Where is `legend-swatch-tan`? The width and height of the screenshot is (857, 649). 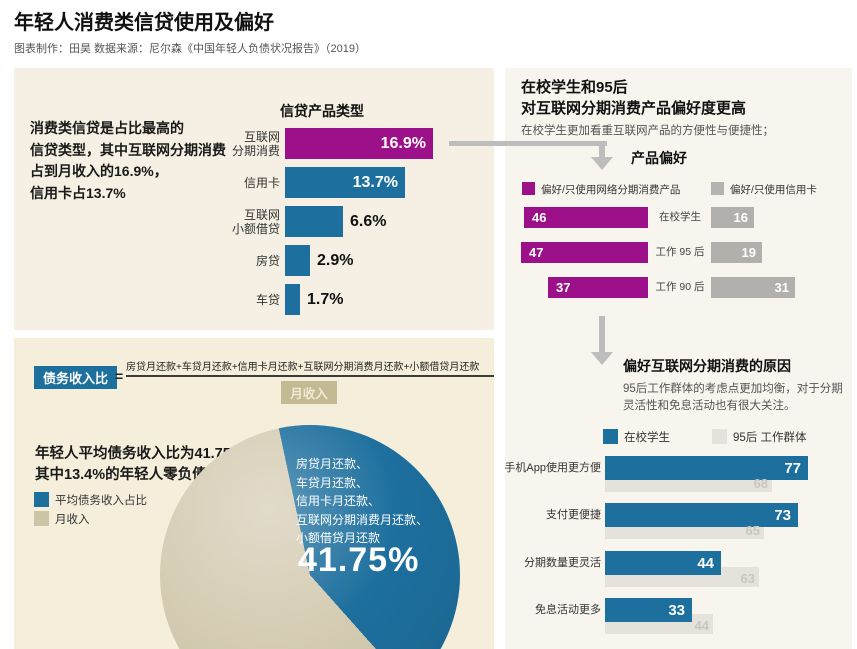 legend-swatch-tan is located at coordinates (41, 518).